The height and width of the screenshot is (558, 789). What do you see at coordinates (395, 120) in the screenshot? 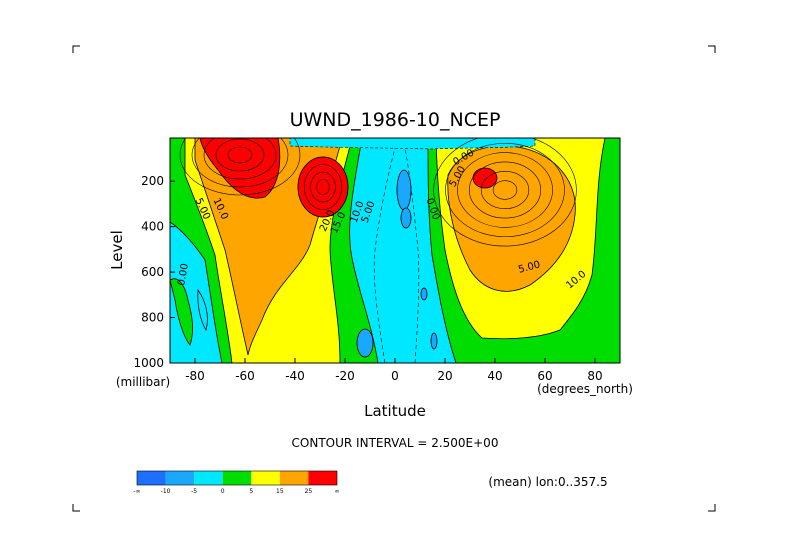
I see `chart-title: UWND_1986-10_NCEP` at bounding box center [395, 120].